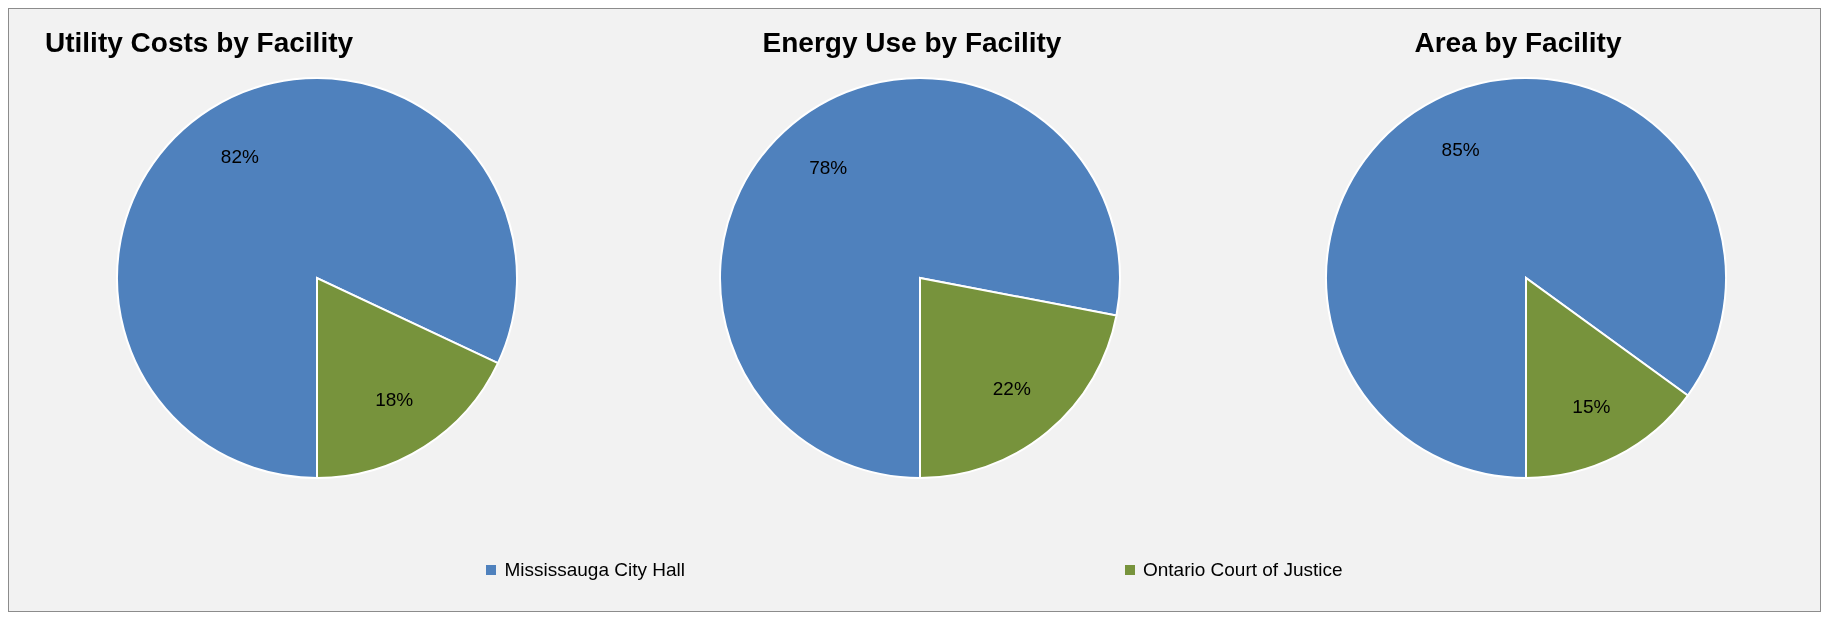 The width and height of the screenshot is (1829, 620). What do you see at coordinates (828, 167) in the screenshot?
I see `data-label: 78%` at bounding box center [828, 167].